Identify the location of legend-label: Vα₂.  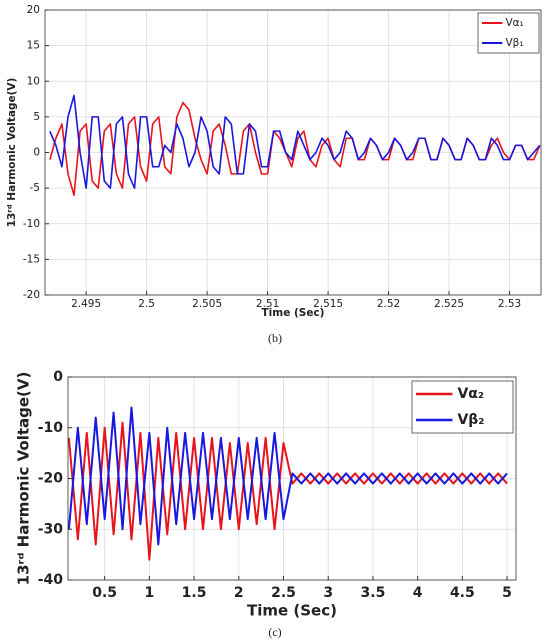
(470, 394).